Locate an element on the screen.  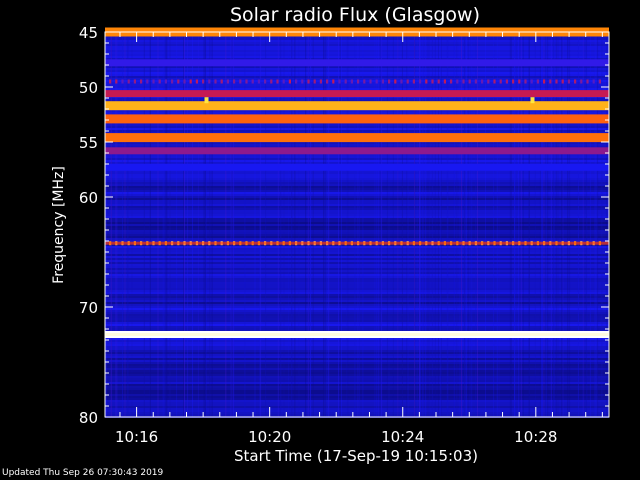
y-tick-label: 50 is located at coordinates (88, 88).